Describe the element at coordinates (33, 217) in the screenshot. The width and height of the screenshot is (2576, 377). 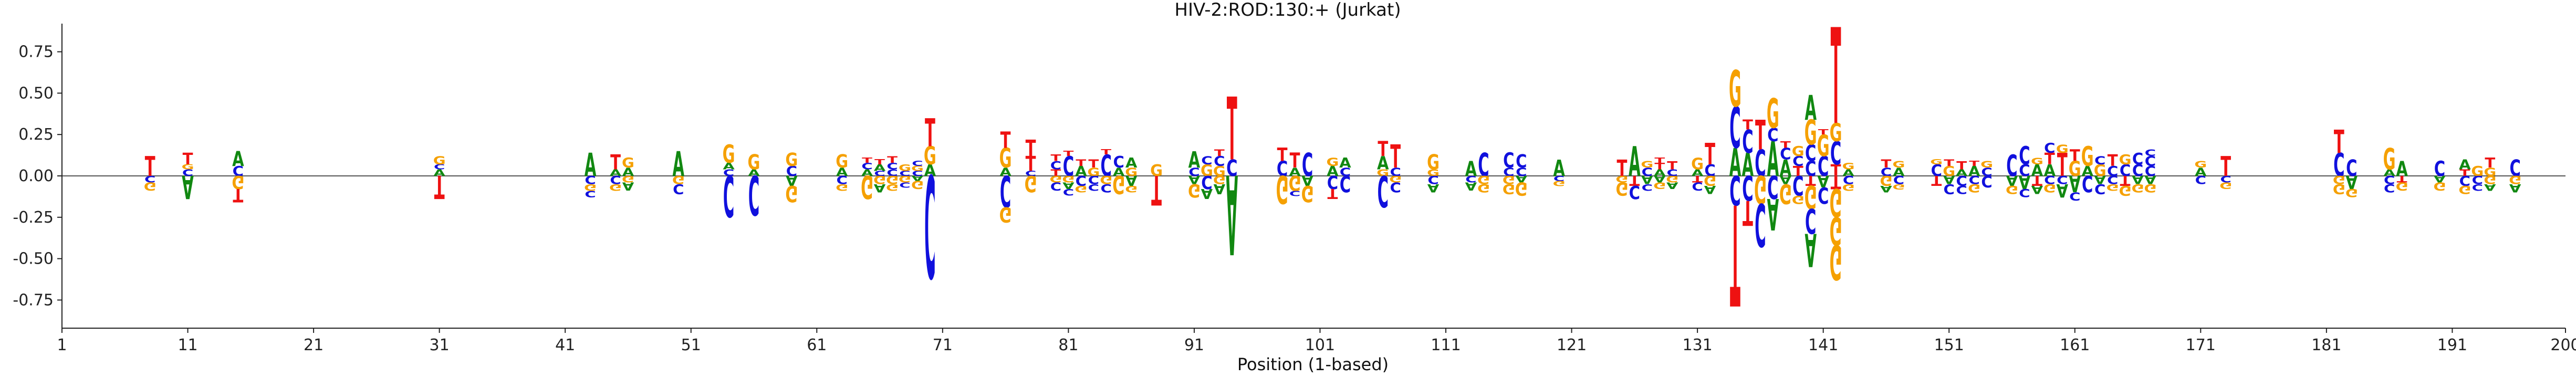
I see `y-tick-label: -0.25` at that location.